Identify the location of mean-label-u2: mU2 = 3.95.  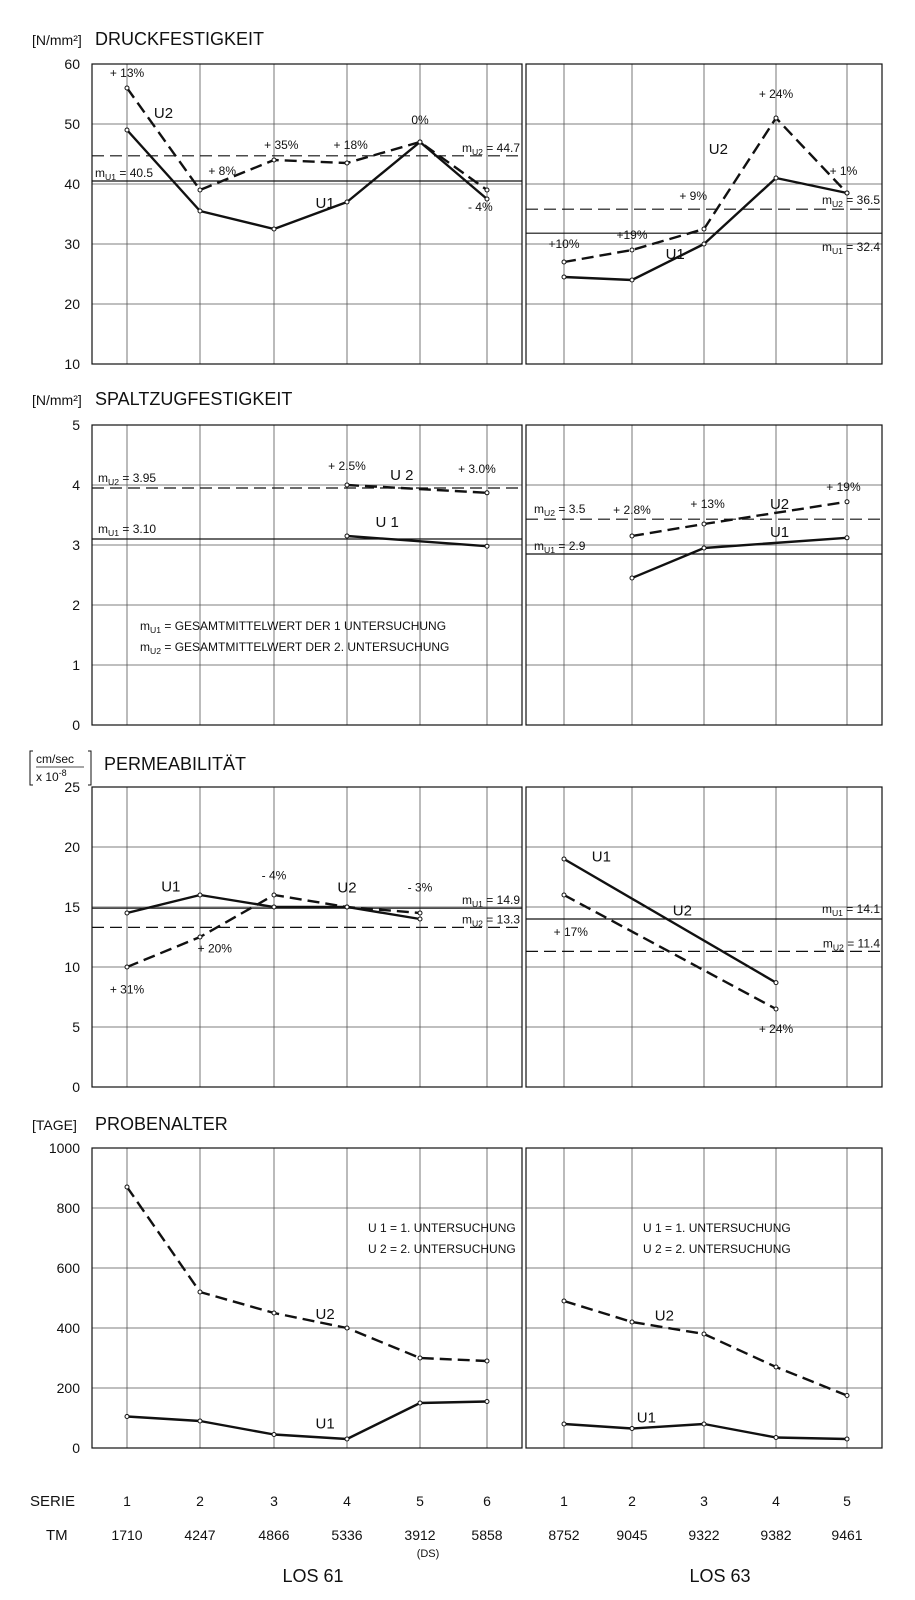
(127, 479).